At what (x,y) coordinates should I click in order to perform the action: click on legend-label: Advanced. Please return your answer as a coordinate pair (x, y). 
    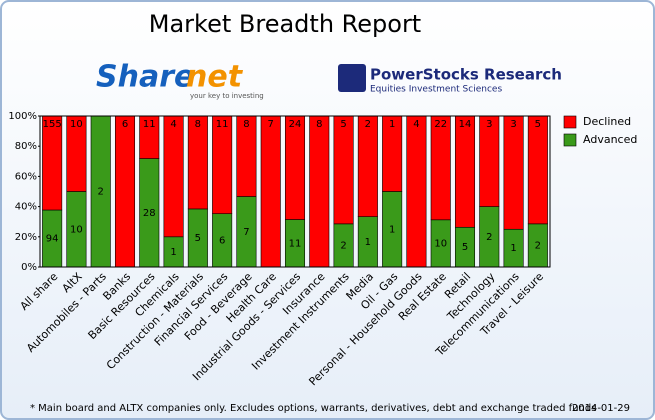
    Looking at the image, I should click on (610, 139).